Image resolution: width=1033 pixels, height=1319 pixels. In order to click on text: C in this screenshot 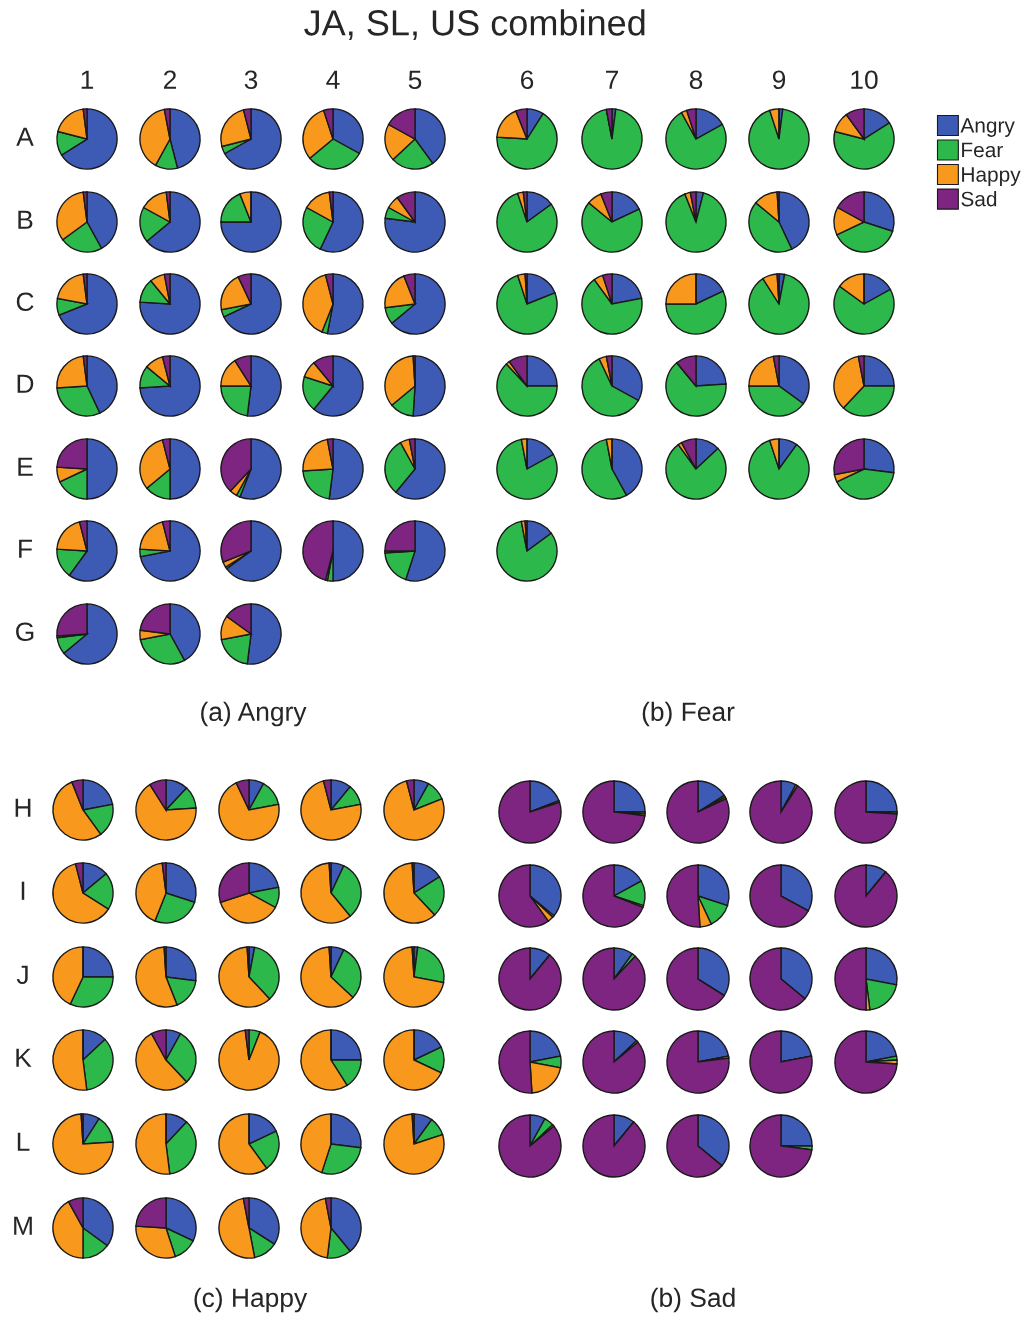, I will do `click(25, 302)`.